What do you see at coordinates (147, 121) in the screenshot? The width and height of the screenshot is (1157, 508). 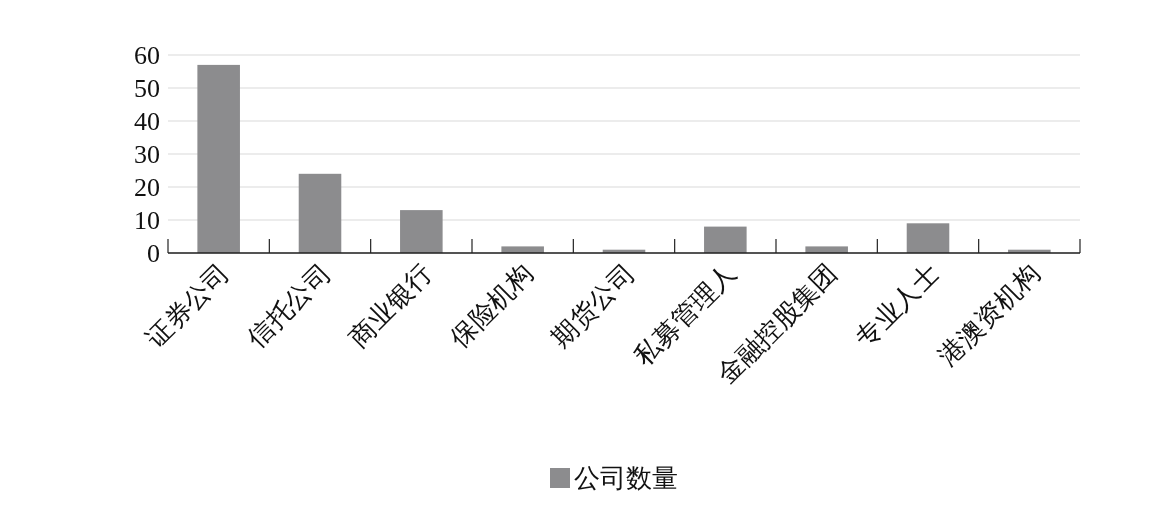 I see `y-tick-label: 40` at bounding box center [147, 121].